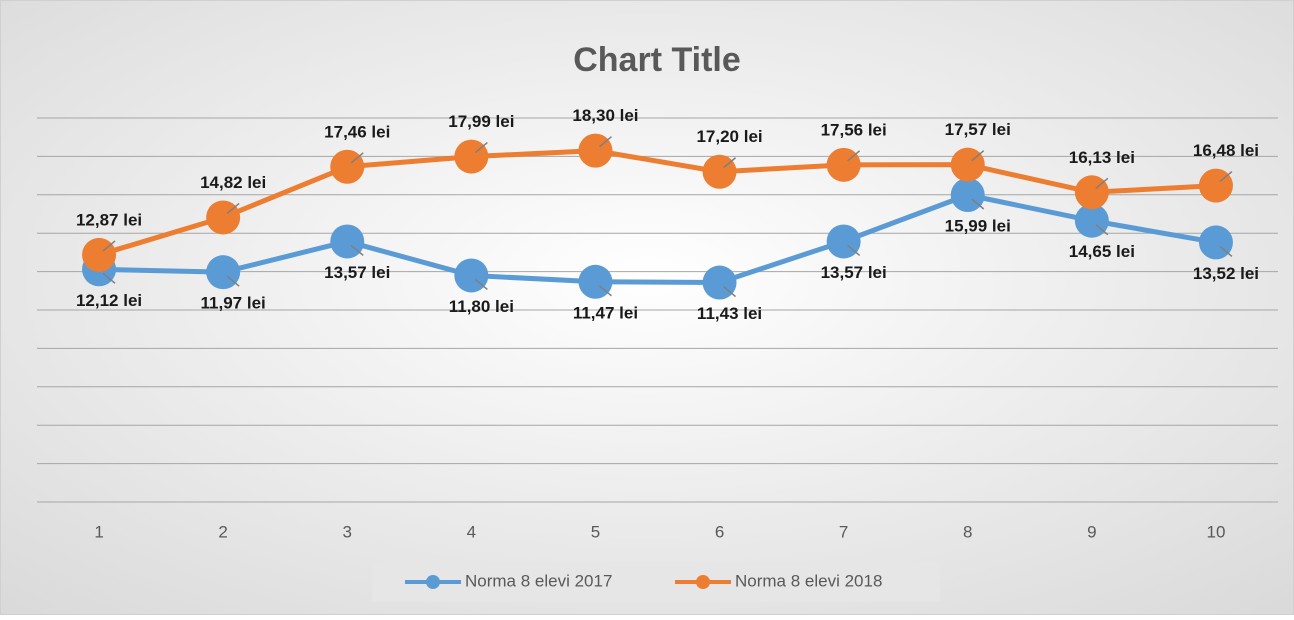 The image size is (1294, 620). What do you see at coordinates (222, 531) in the screenshot?
I see `x-tick-label: 2` at bounding box center [222, 531].